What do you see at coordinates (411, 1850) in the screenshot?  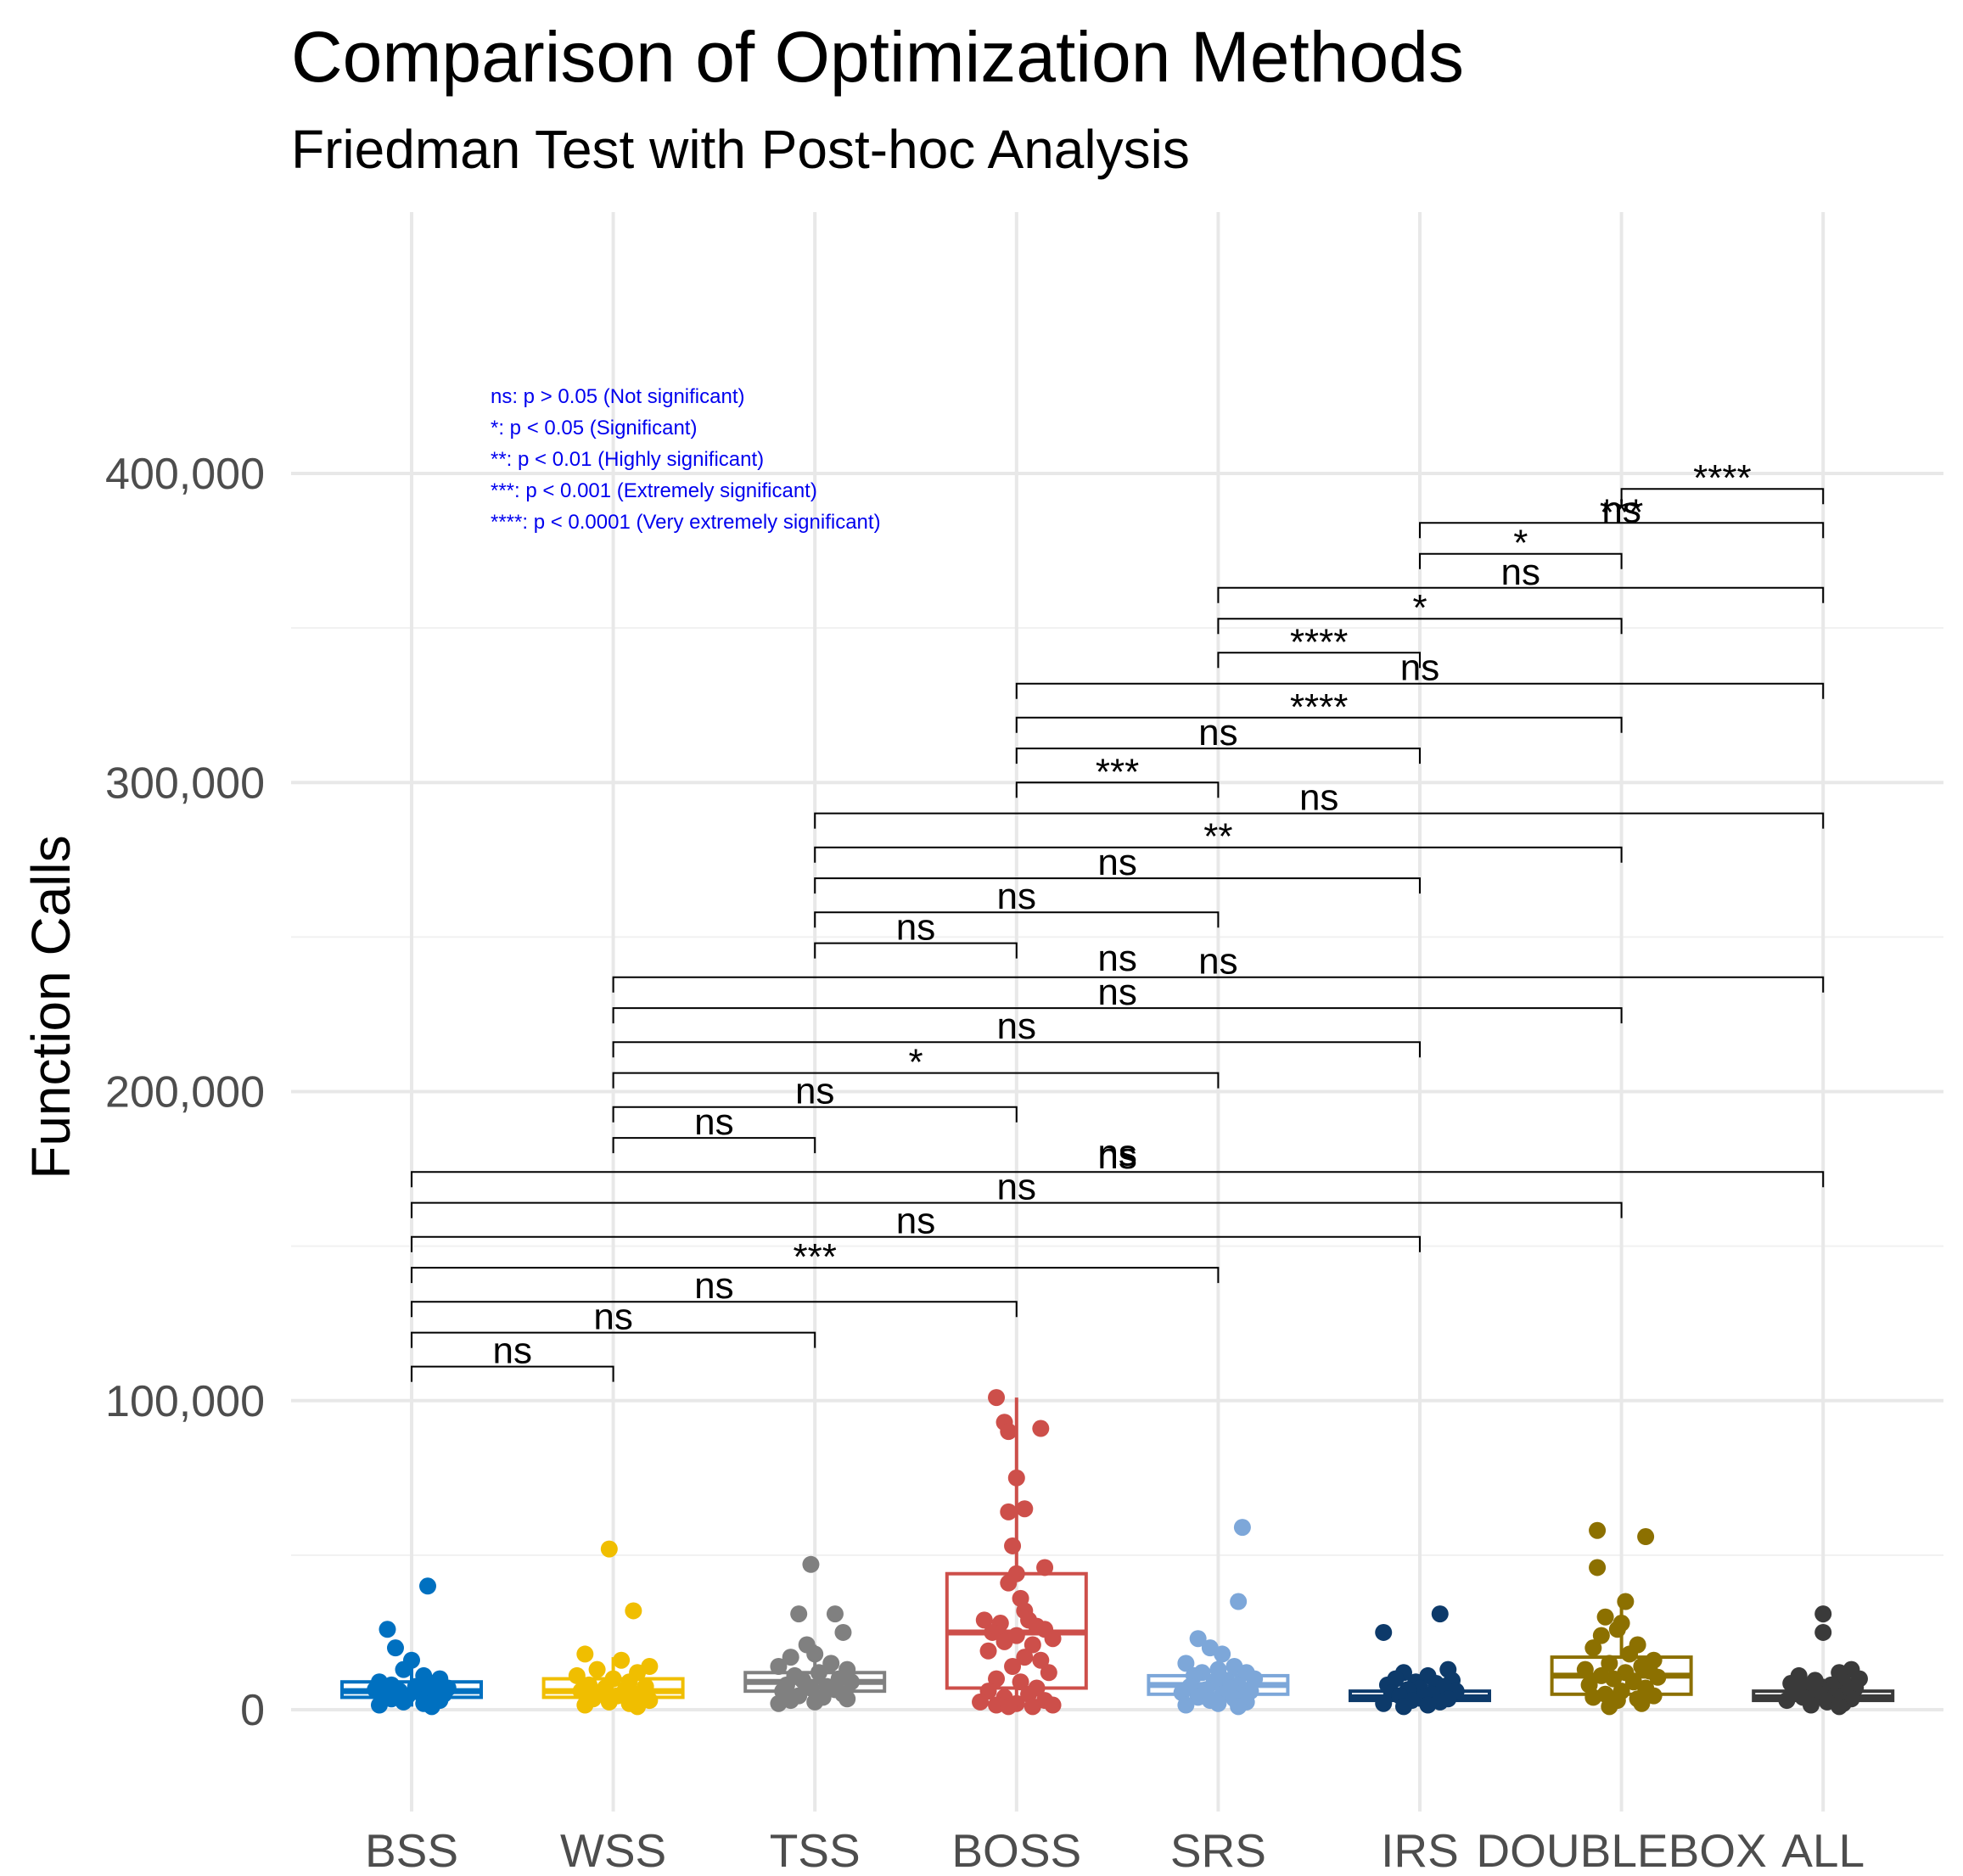 I see `x-tick-label: BSS` at bounding box center [411, 1850].